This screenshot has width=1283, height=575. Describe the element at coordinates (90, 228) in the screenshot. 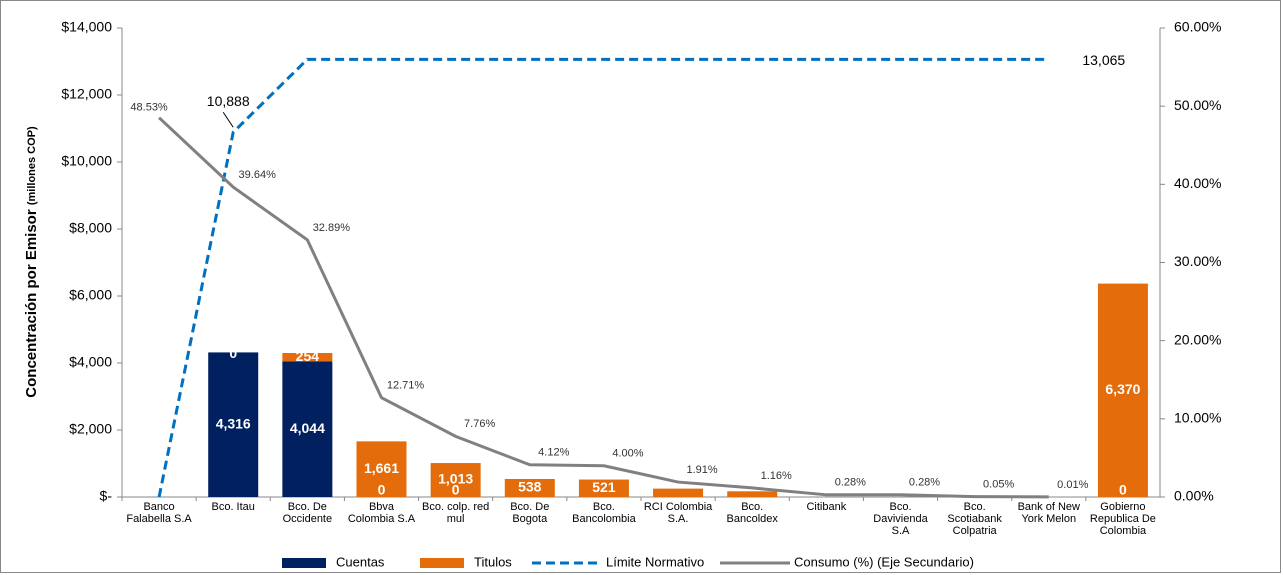

I see `y-tick-label: $8,000` at that location.